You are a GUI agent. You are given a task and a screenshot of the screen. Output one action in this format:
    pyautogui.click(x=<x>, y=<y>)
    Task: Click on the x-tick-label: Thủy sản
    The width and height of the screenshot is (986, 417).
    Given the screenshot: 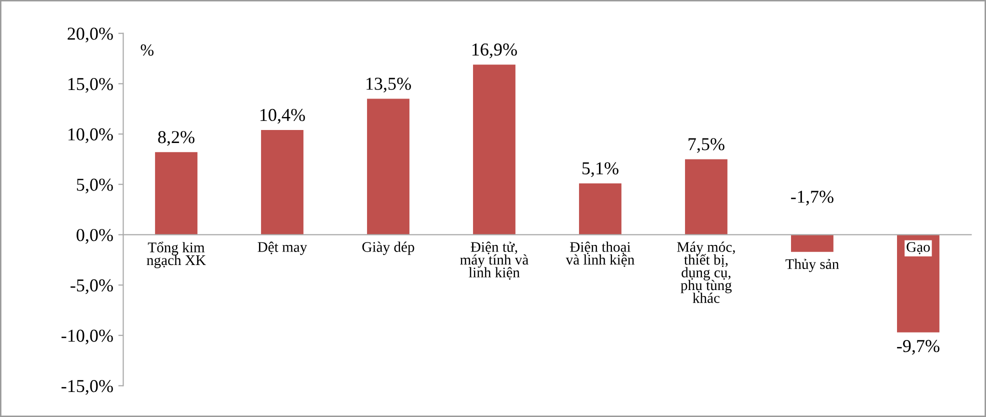 What is the action you would take?
    pyautogui.click(x=812, y=265)
    